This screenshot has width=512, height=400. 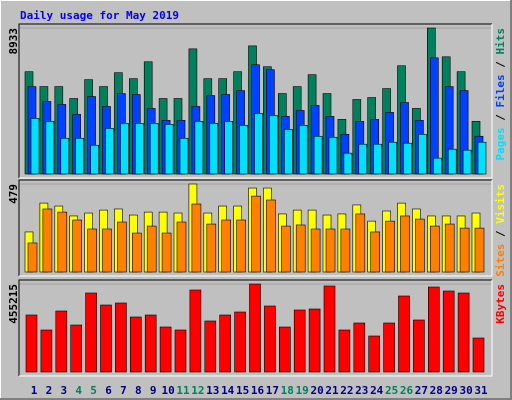 I want to click on x-tick-label: 24, so click(x=377, y=390).